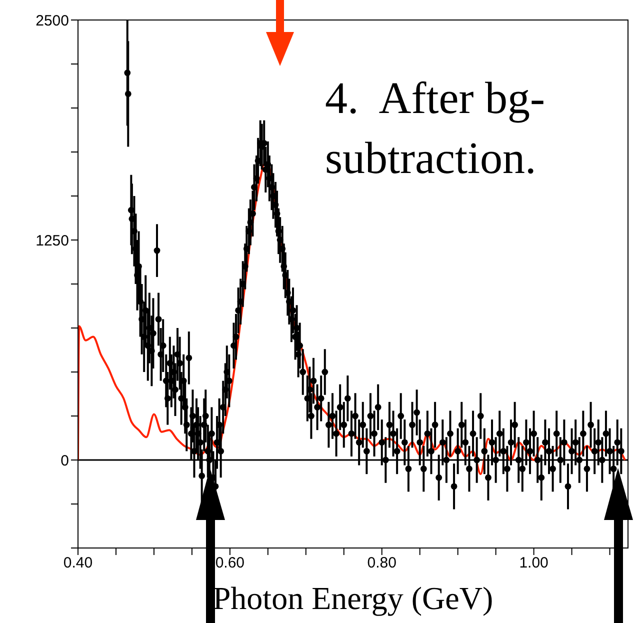  I want to click on x-tick-label: 0.60, so click(230, 563).